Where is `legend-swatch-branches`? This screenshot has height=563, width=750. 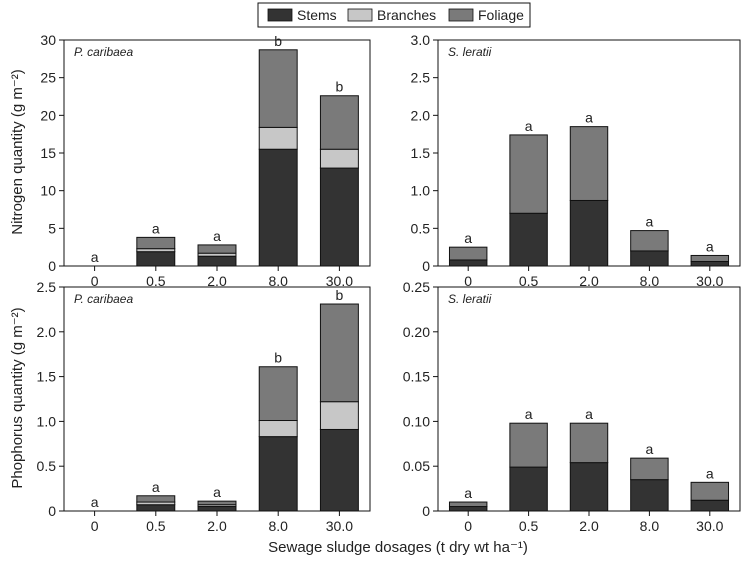 legend-swatch-branches is located at coordinates (360, 15).